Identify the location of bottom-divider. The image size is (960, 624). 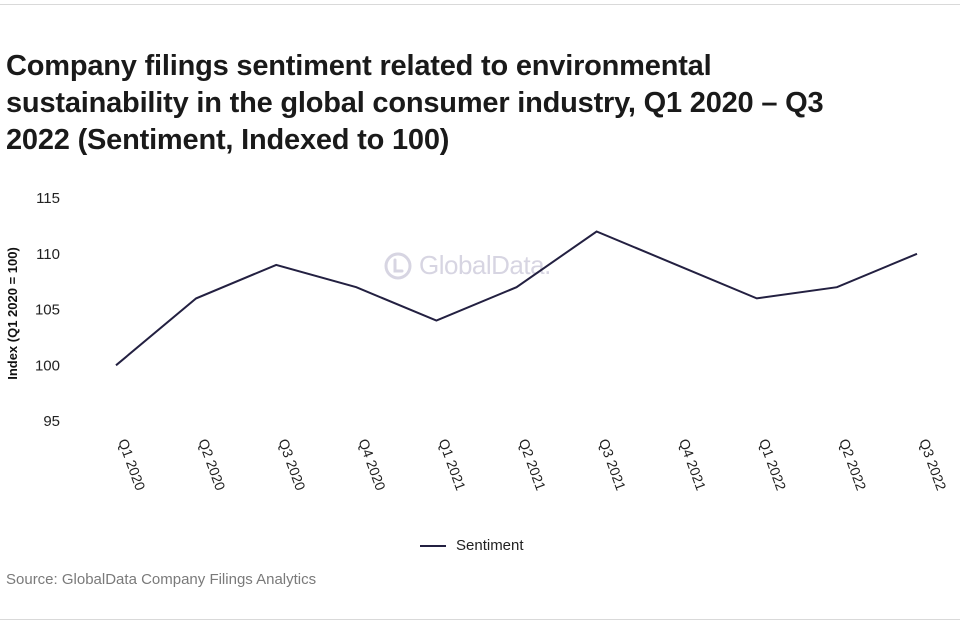
(480, 619).